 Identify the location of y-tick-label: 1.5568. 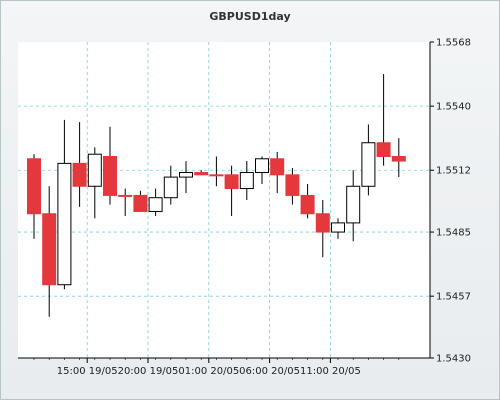
(453, 43).